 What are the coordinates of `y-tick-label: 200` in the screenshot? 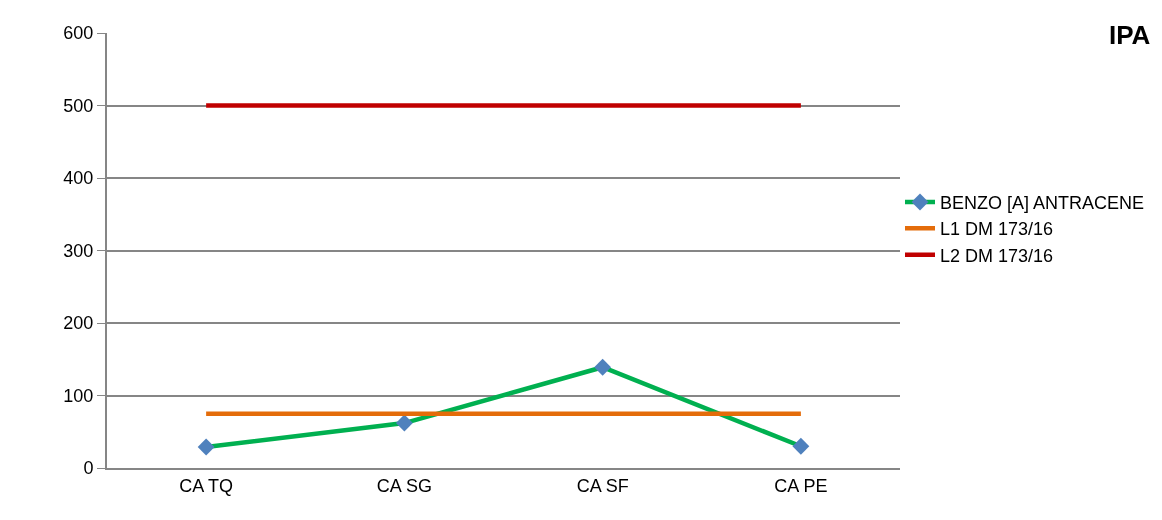 It's located at (78, 323).